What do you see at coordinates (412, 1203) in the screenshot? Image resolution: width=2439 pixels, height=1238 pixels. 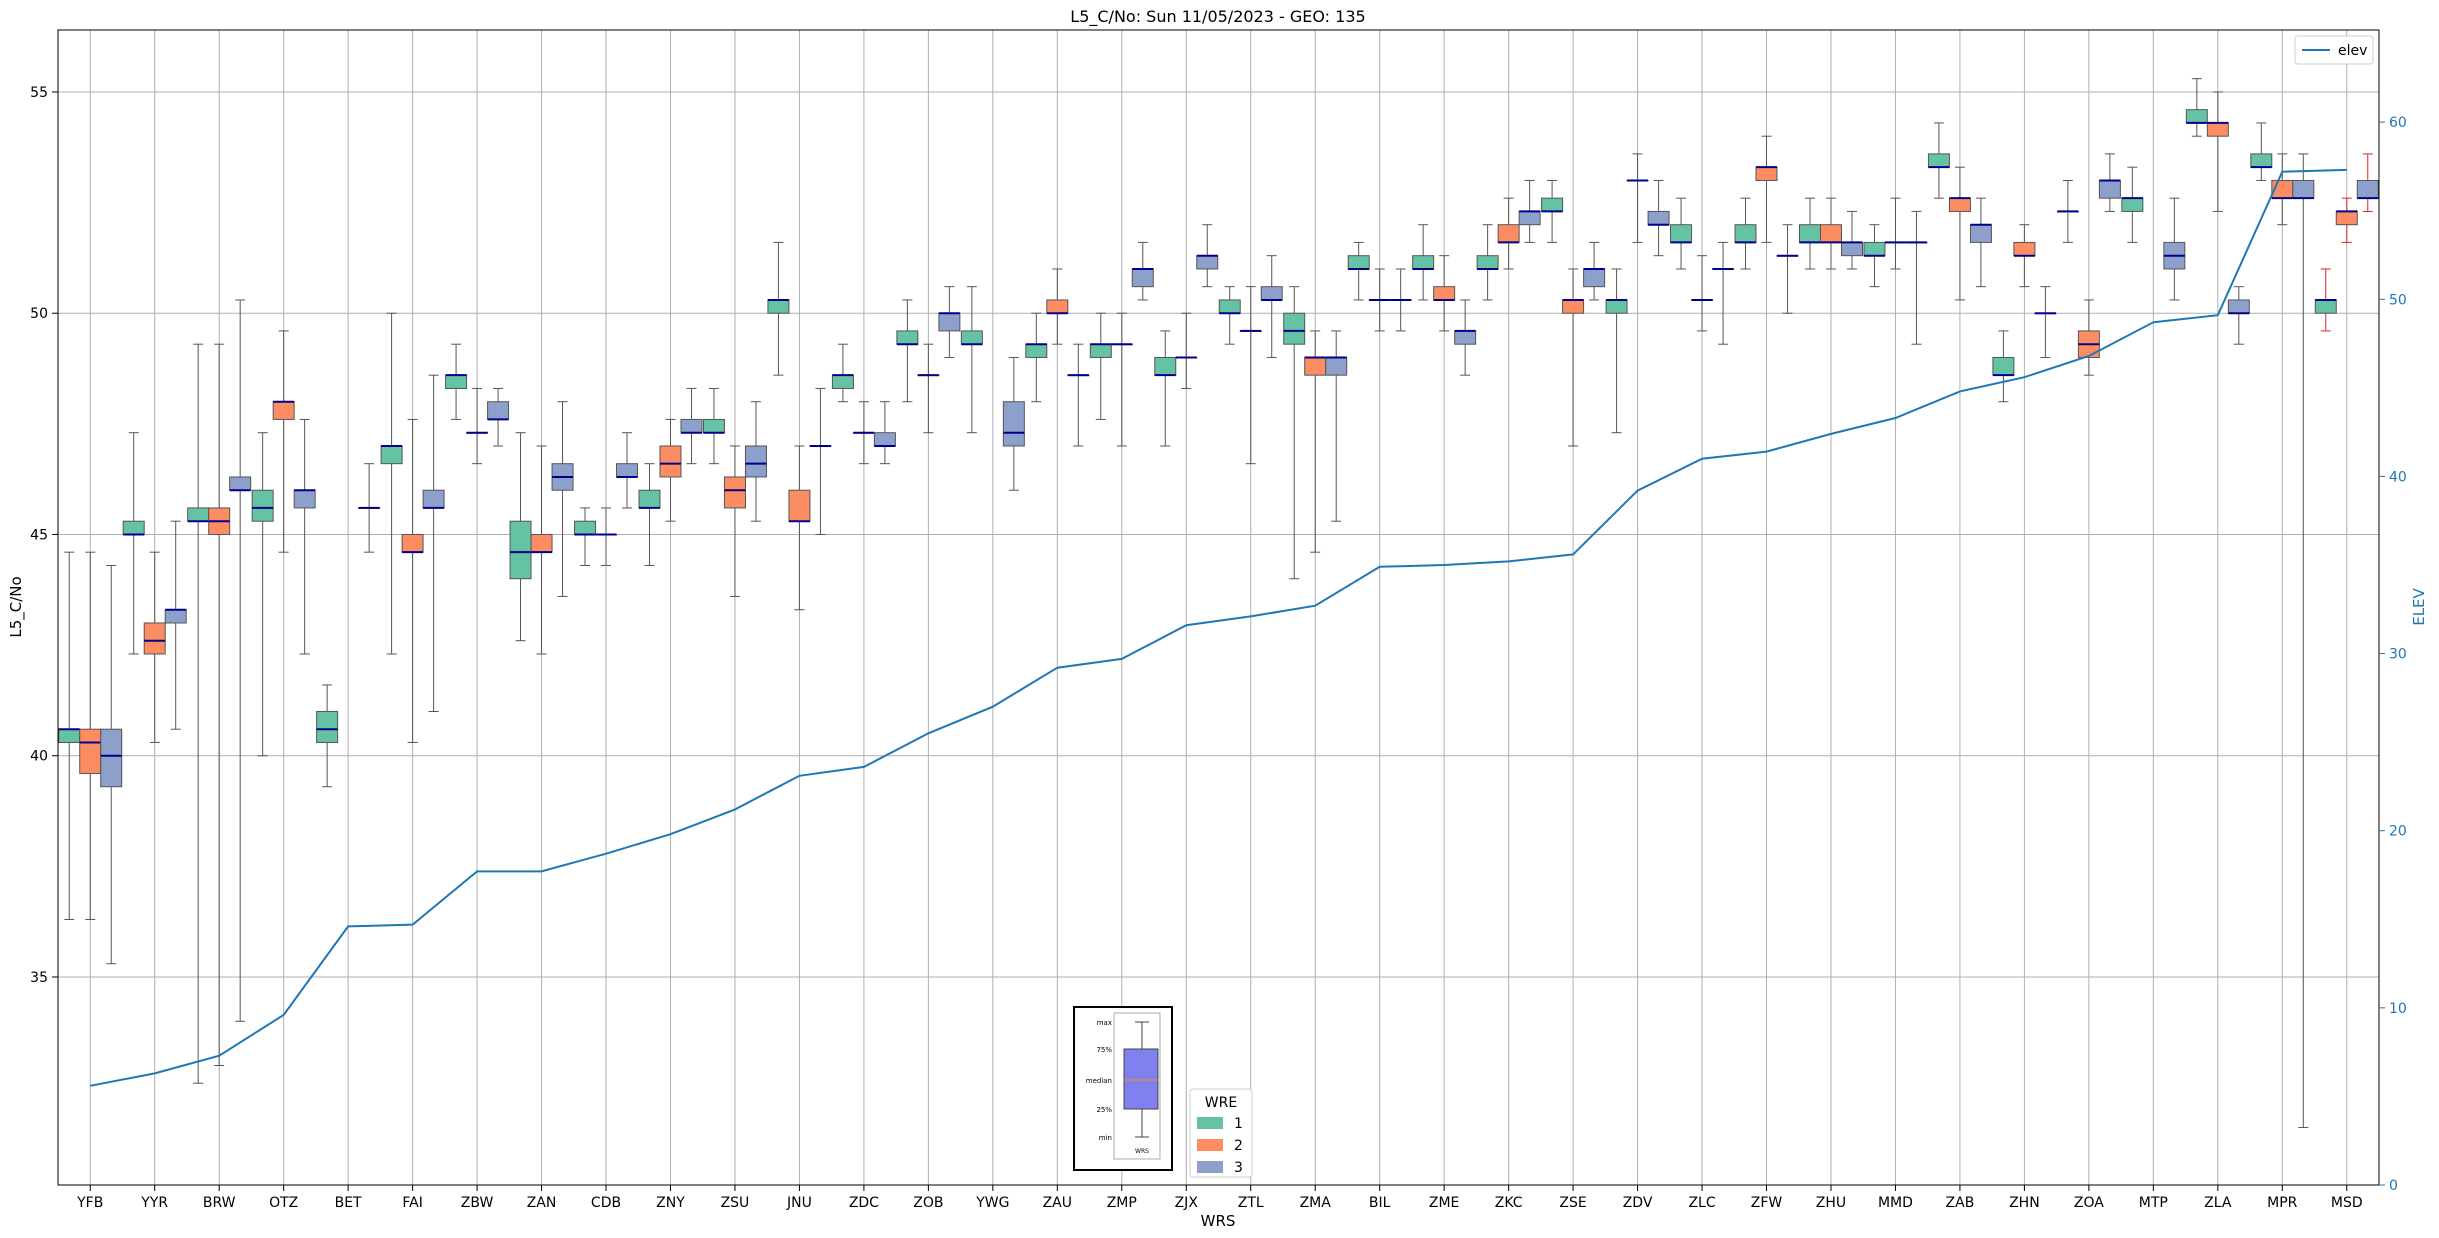 I see `x-tick-label: FAI` at bounding box center [412, 1203].